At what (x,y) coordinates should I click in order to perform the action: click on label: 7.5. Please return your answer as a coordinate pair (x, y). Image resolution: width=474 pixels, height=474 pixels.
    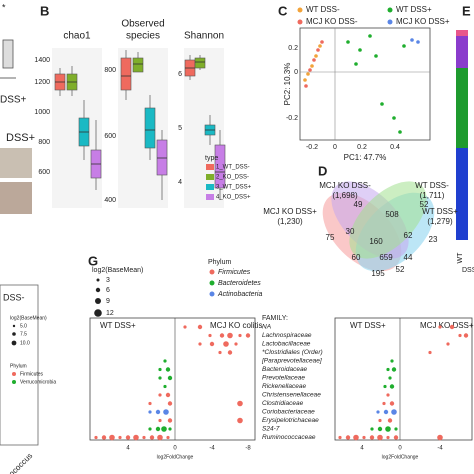
    Looking at the image, I should click on (23, 334).